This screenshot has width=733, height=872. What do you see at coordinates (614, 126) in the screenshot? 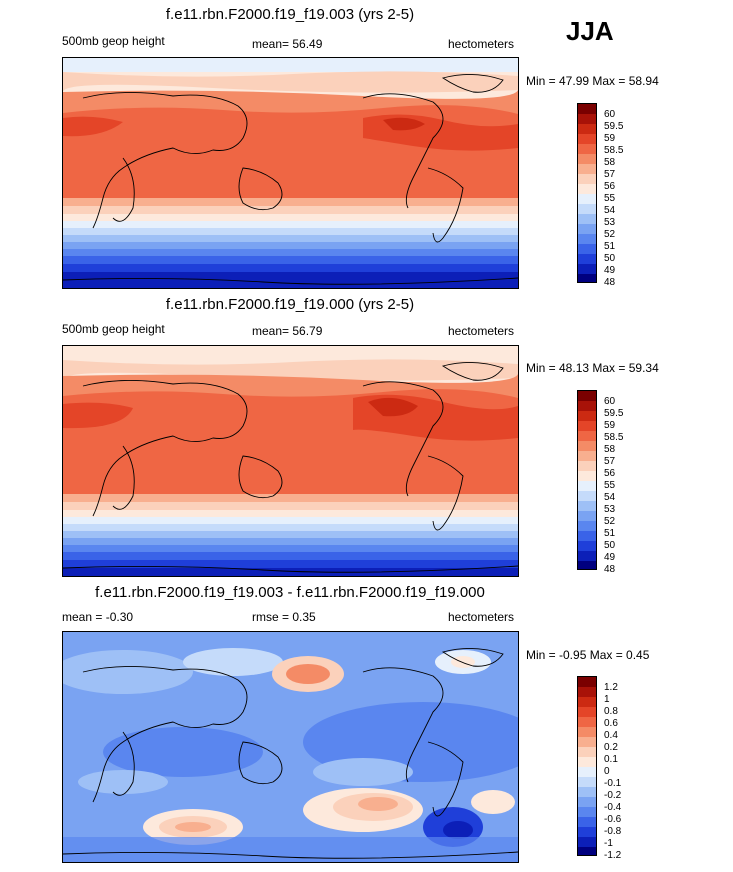
I see `panel-1-colorbar-label: 59.5` at bounding box center [614, 126].